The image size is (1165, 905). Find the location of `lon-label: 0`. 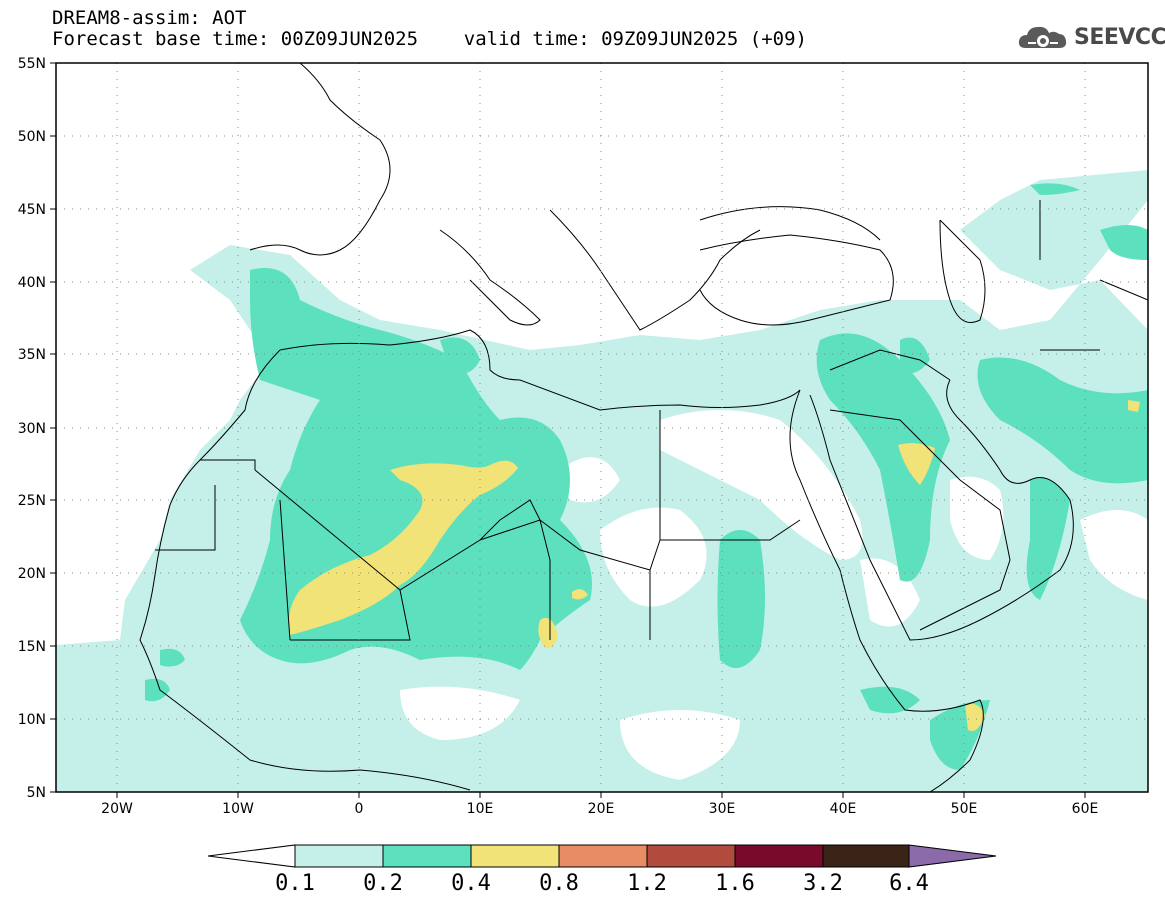

lon-label: 0 is located at coordinates (359, 809).